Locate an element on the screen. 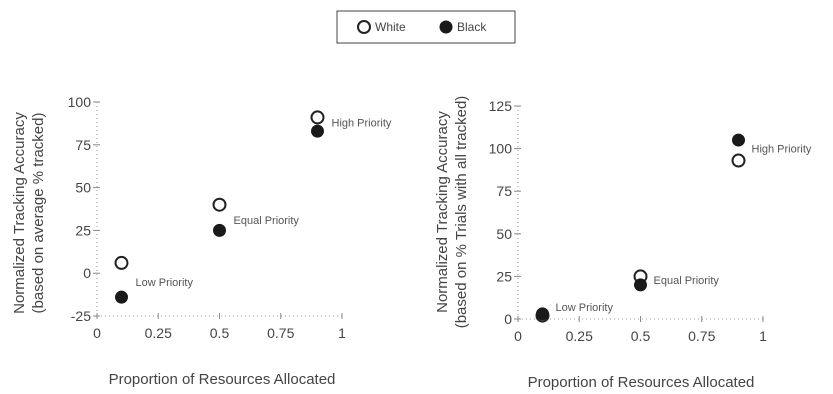  right-x-tick-label: 0 is located at coordinates (518, 336).